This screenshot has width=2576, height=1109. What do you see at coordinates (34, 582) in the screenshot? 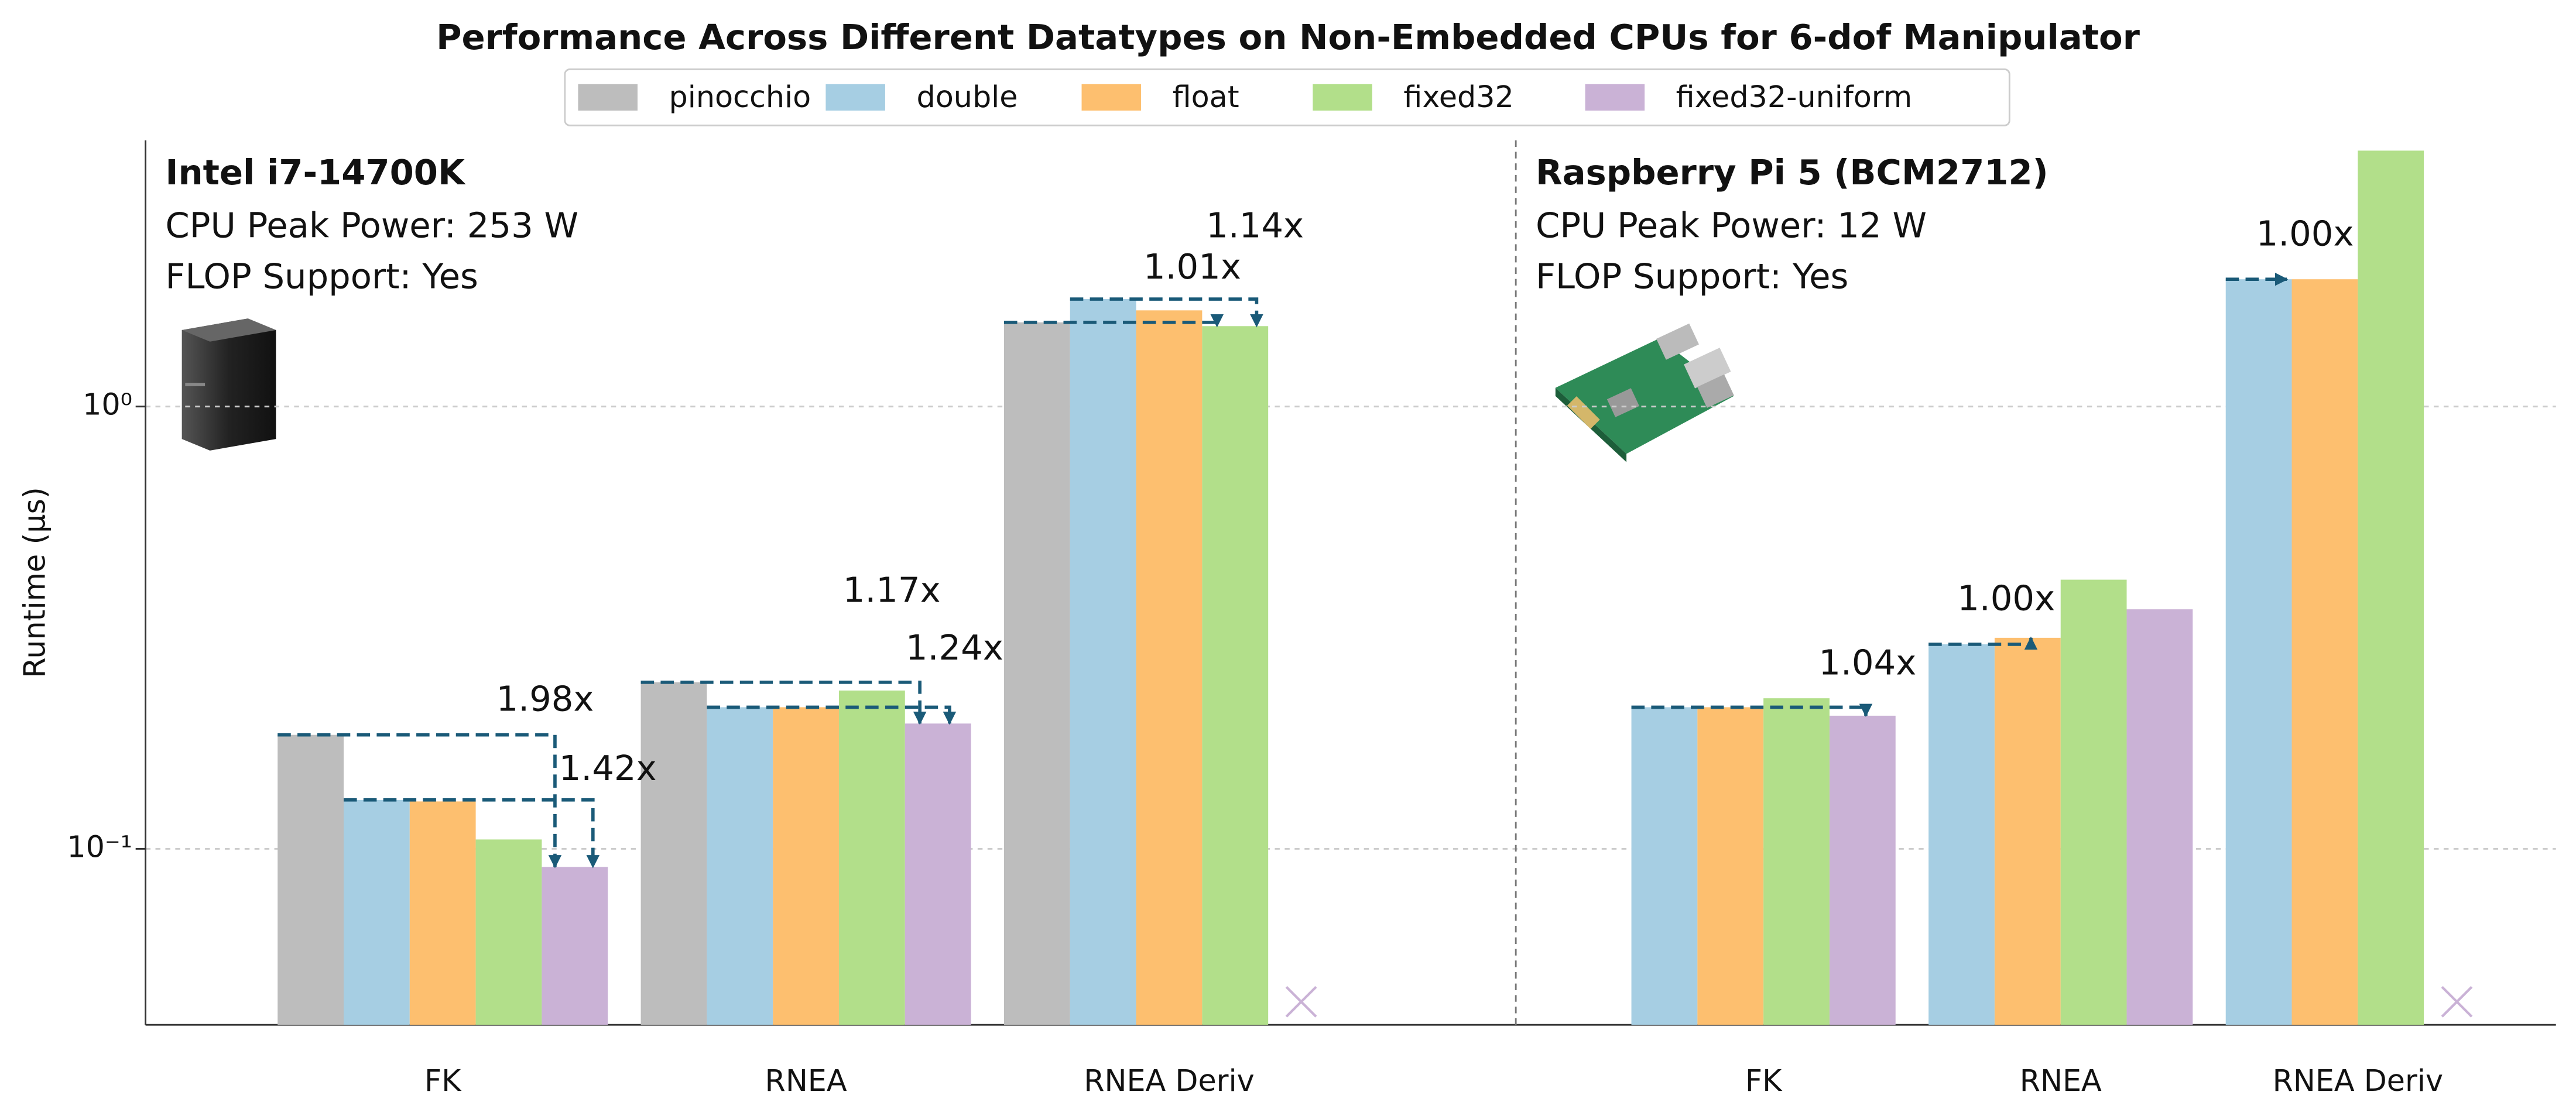
I see `y-axis-label: Runtime (µs)` at bounding box center [34, 582].